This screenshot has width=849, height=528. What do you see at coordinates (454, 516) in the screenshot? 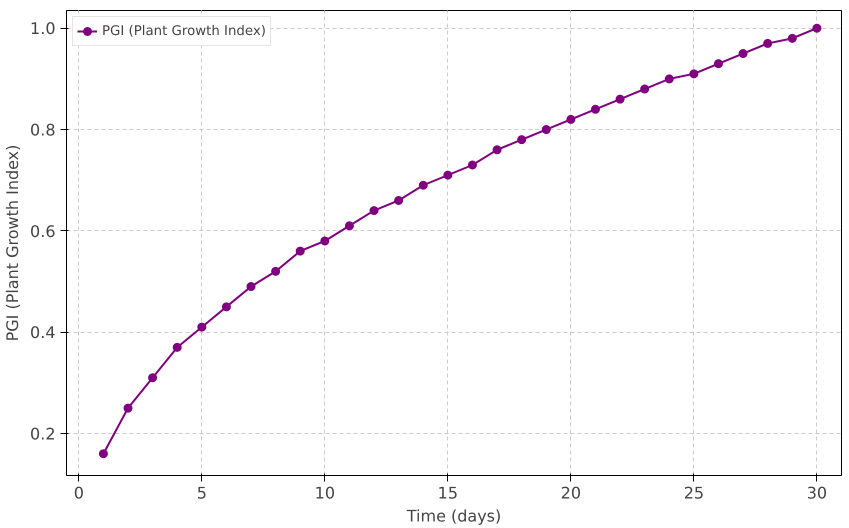
I see `x-axis-title: Time (days)` at bounding box center [454, 516].